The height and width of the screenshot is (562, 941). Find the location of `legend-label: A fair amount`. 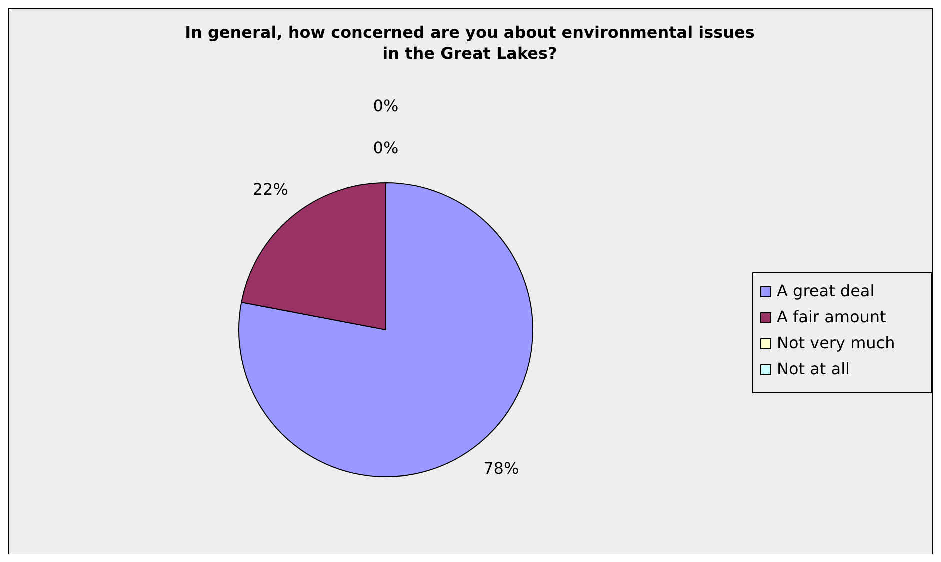

legend-label: A fair amount is located at coordinates (831, 316).